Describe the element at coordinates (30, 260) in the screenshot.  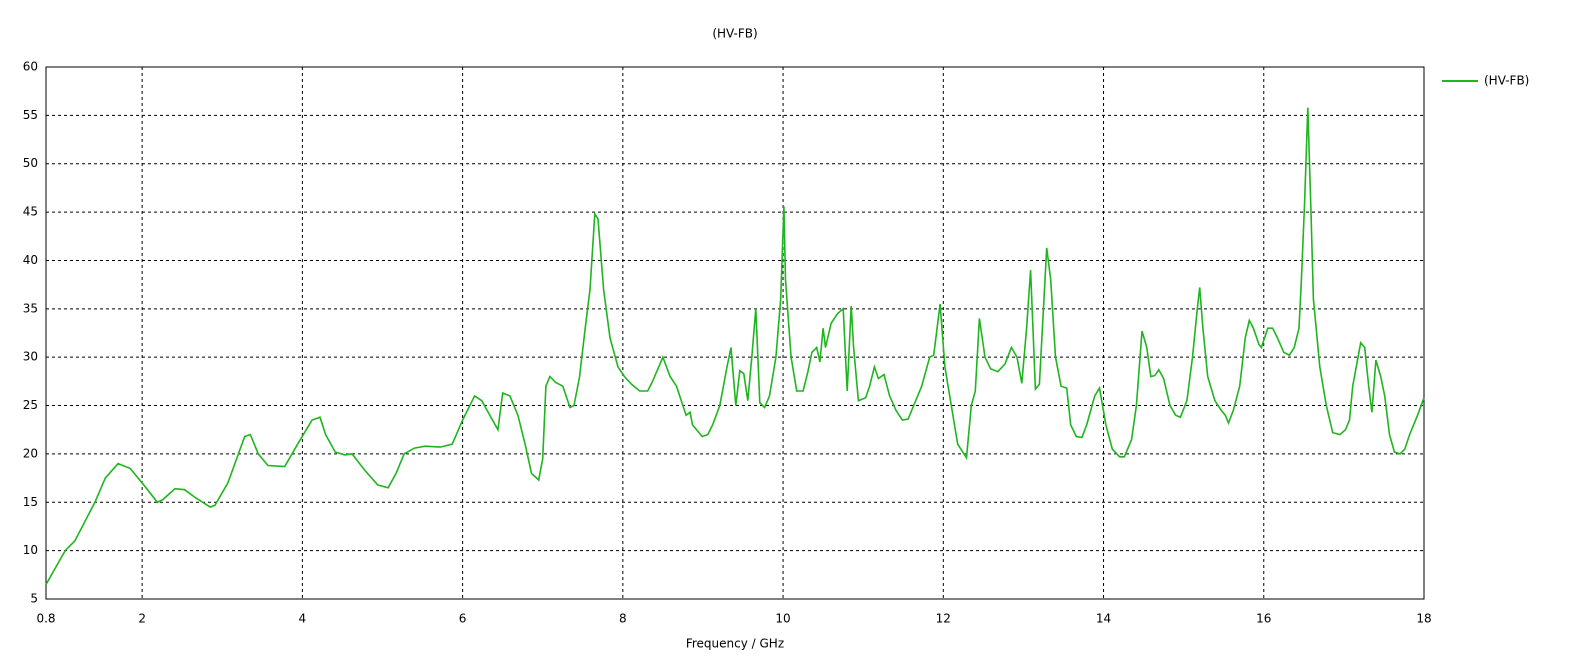
I see `y-tick-label: 40` at that location.